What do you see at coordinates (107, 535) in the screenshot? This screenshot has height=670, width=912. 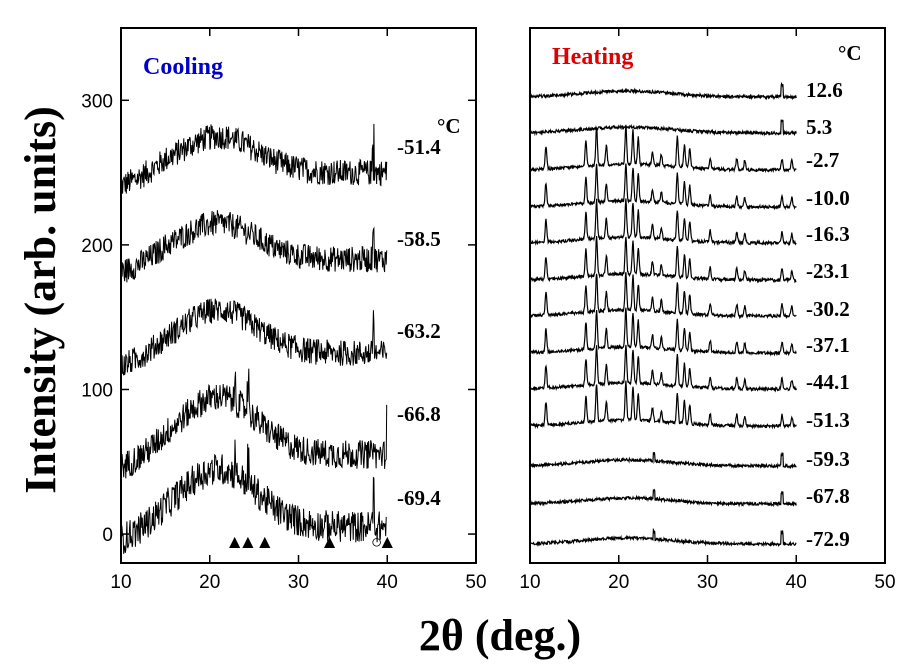 I see `cooling-y-tick-label: 0` at bounding box center [107, 535].